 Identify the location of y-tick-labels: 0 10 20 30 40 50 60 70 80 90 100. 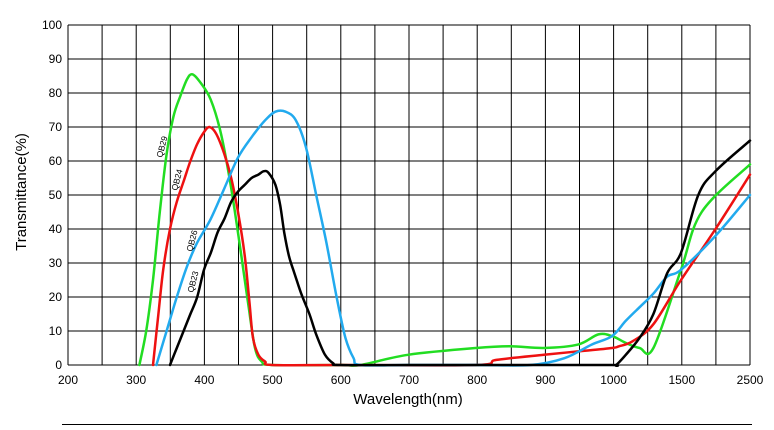
(52, 195).